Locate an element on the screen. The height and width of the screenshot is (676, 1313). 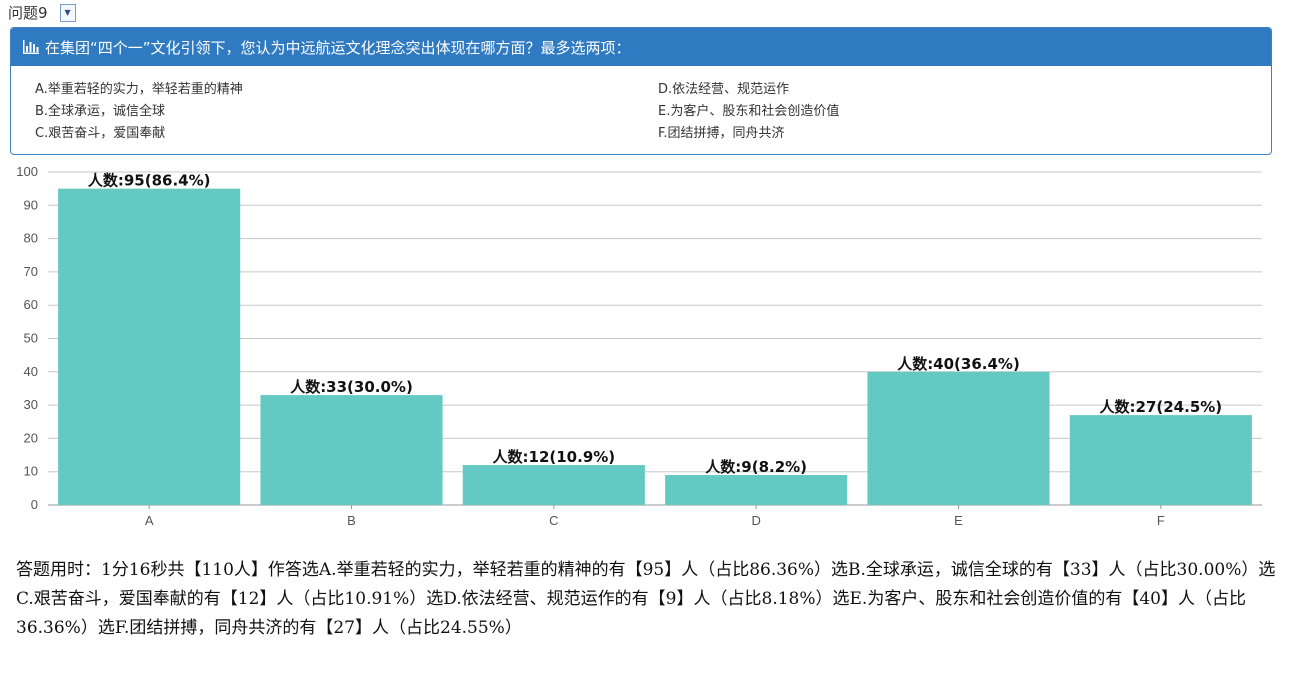
question-selector: 问题9 ▼ is located at coordinates (40, 13).